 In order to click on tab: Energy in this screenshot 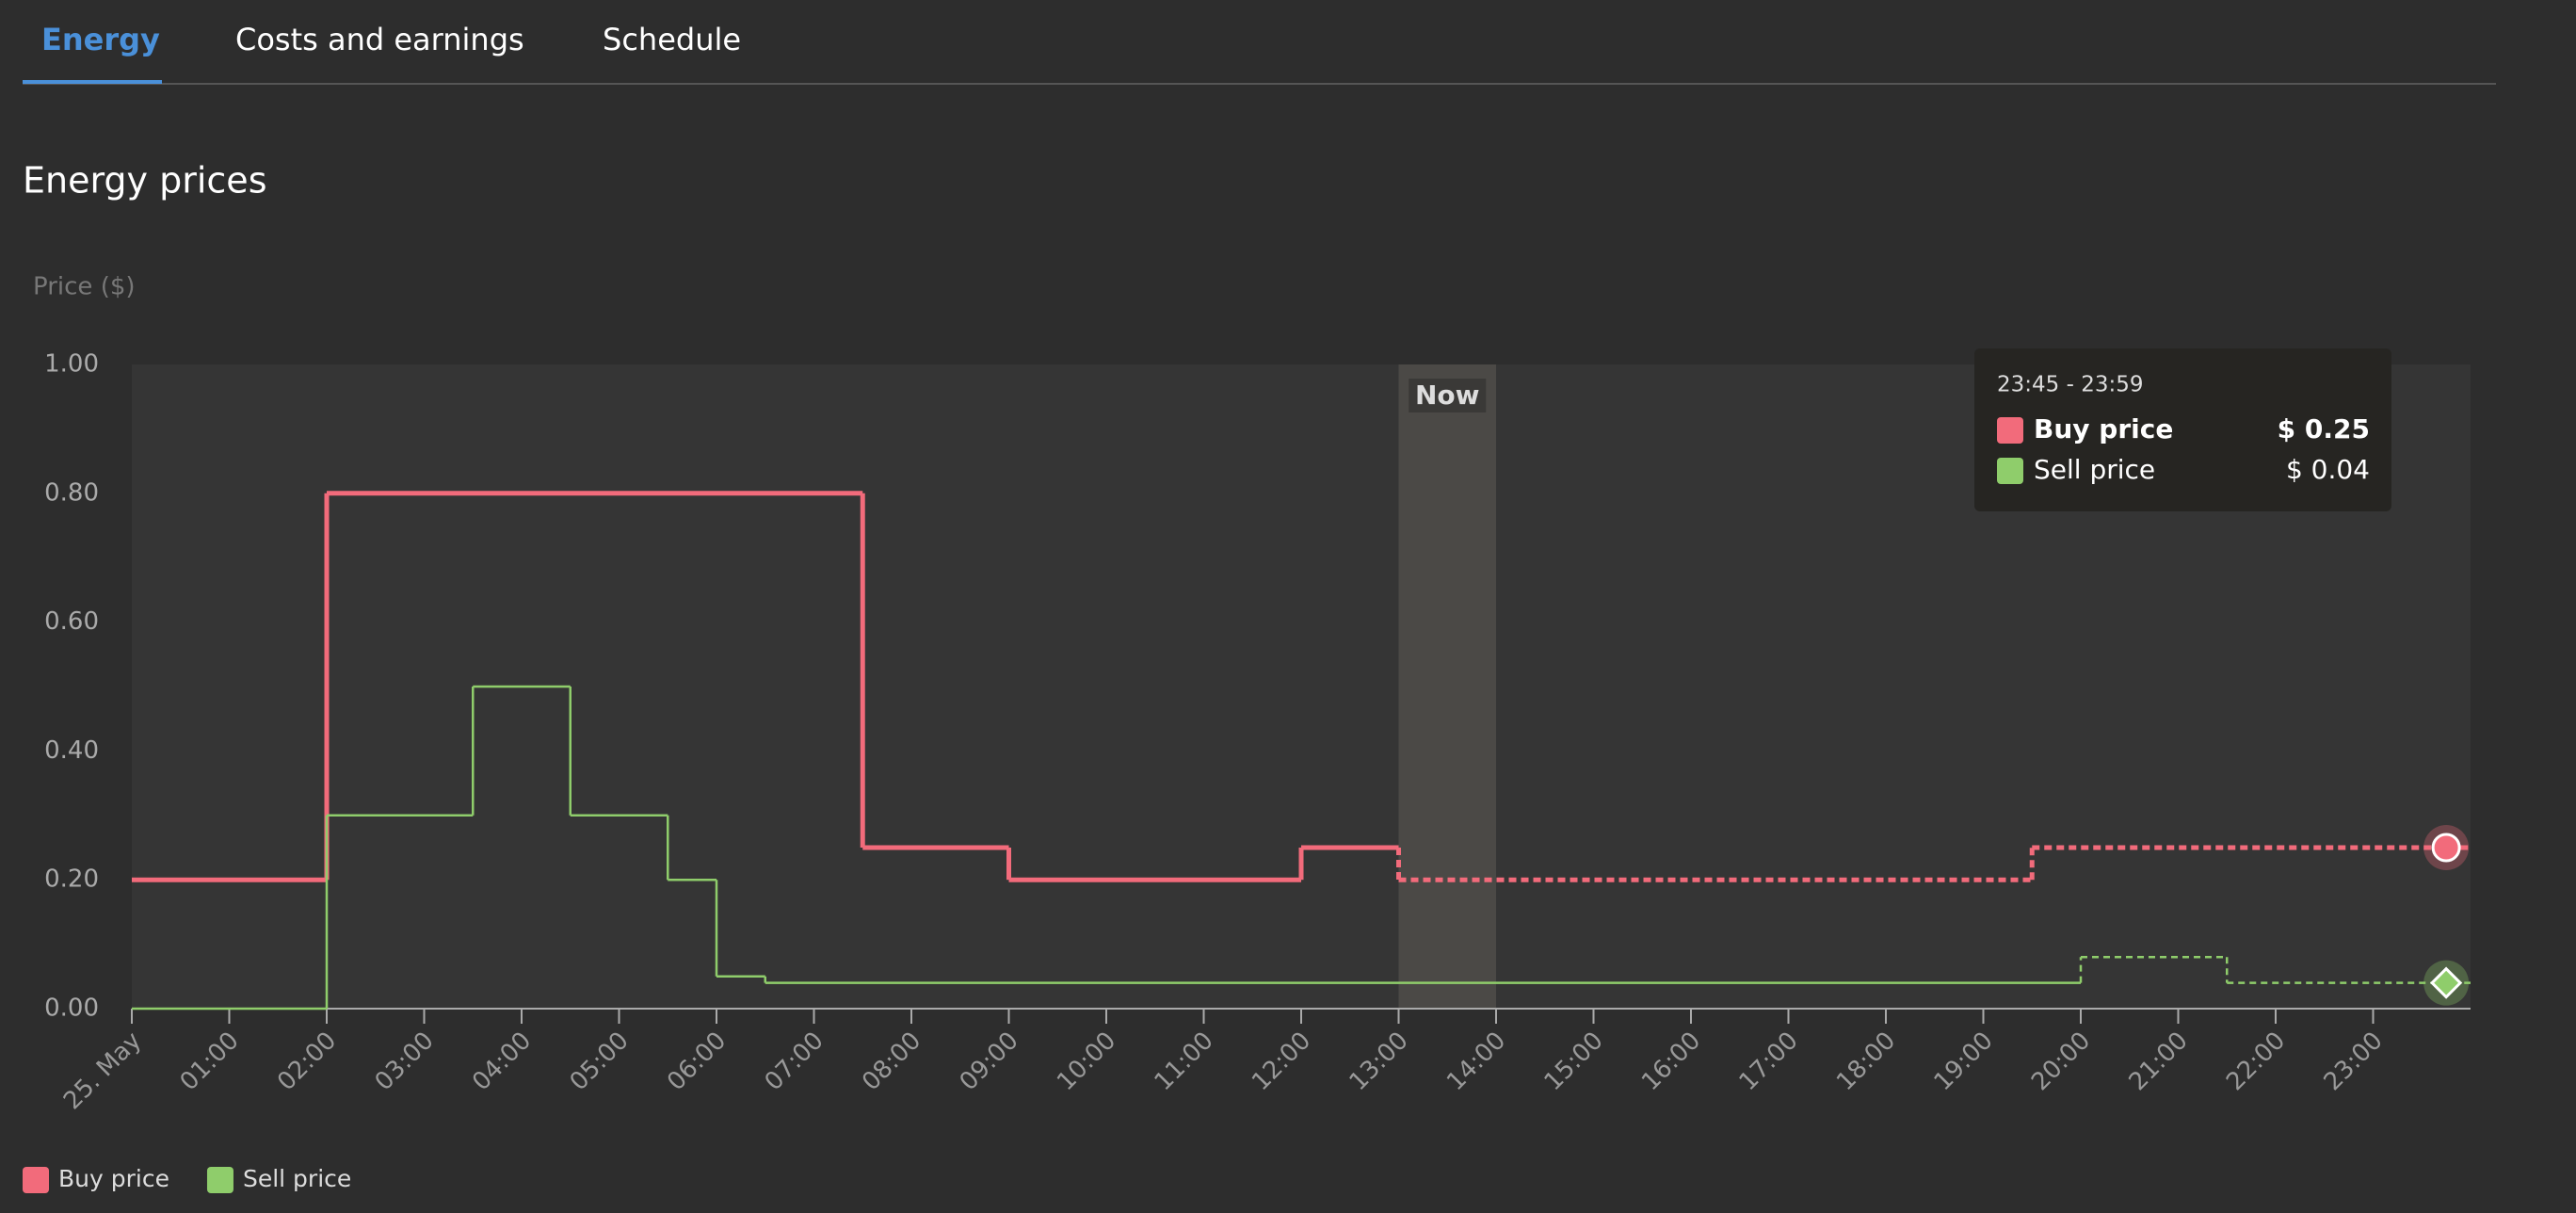, I will do `click(100, 39)`.